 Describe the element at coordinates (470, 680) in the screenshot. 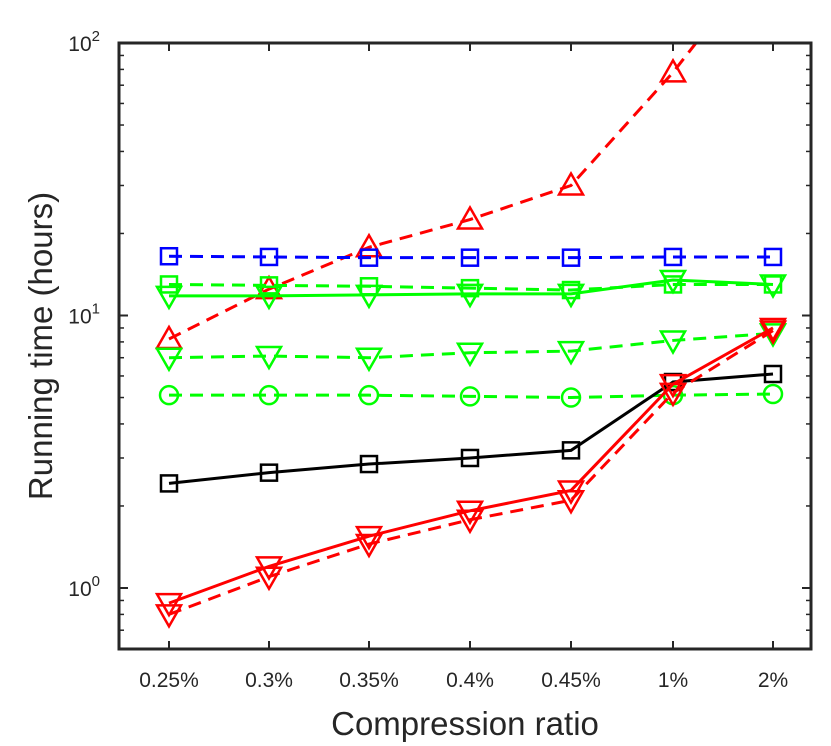

I see `x-tick-label: 0.4%` at that location.